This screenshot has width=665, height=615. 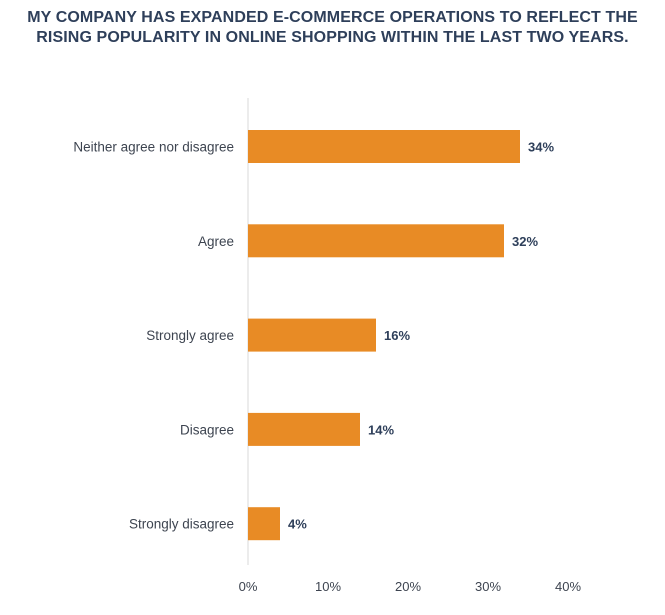 I want to click on value-label: 4%, so click(x=297, y=524).